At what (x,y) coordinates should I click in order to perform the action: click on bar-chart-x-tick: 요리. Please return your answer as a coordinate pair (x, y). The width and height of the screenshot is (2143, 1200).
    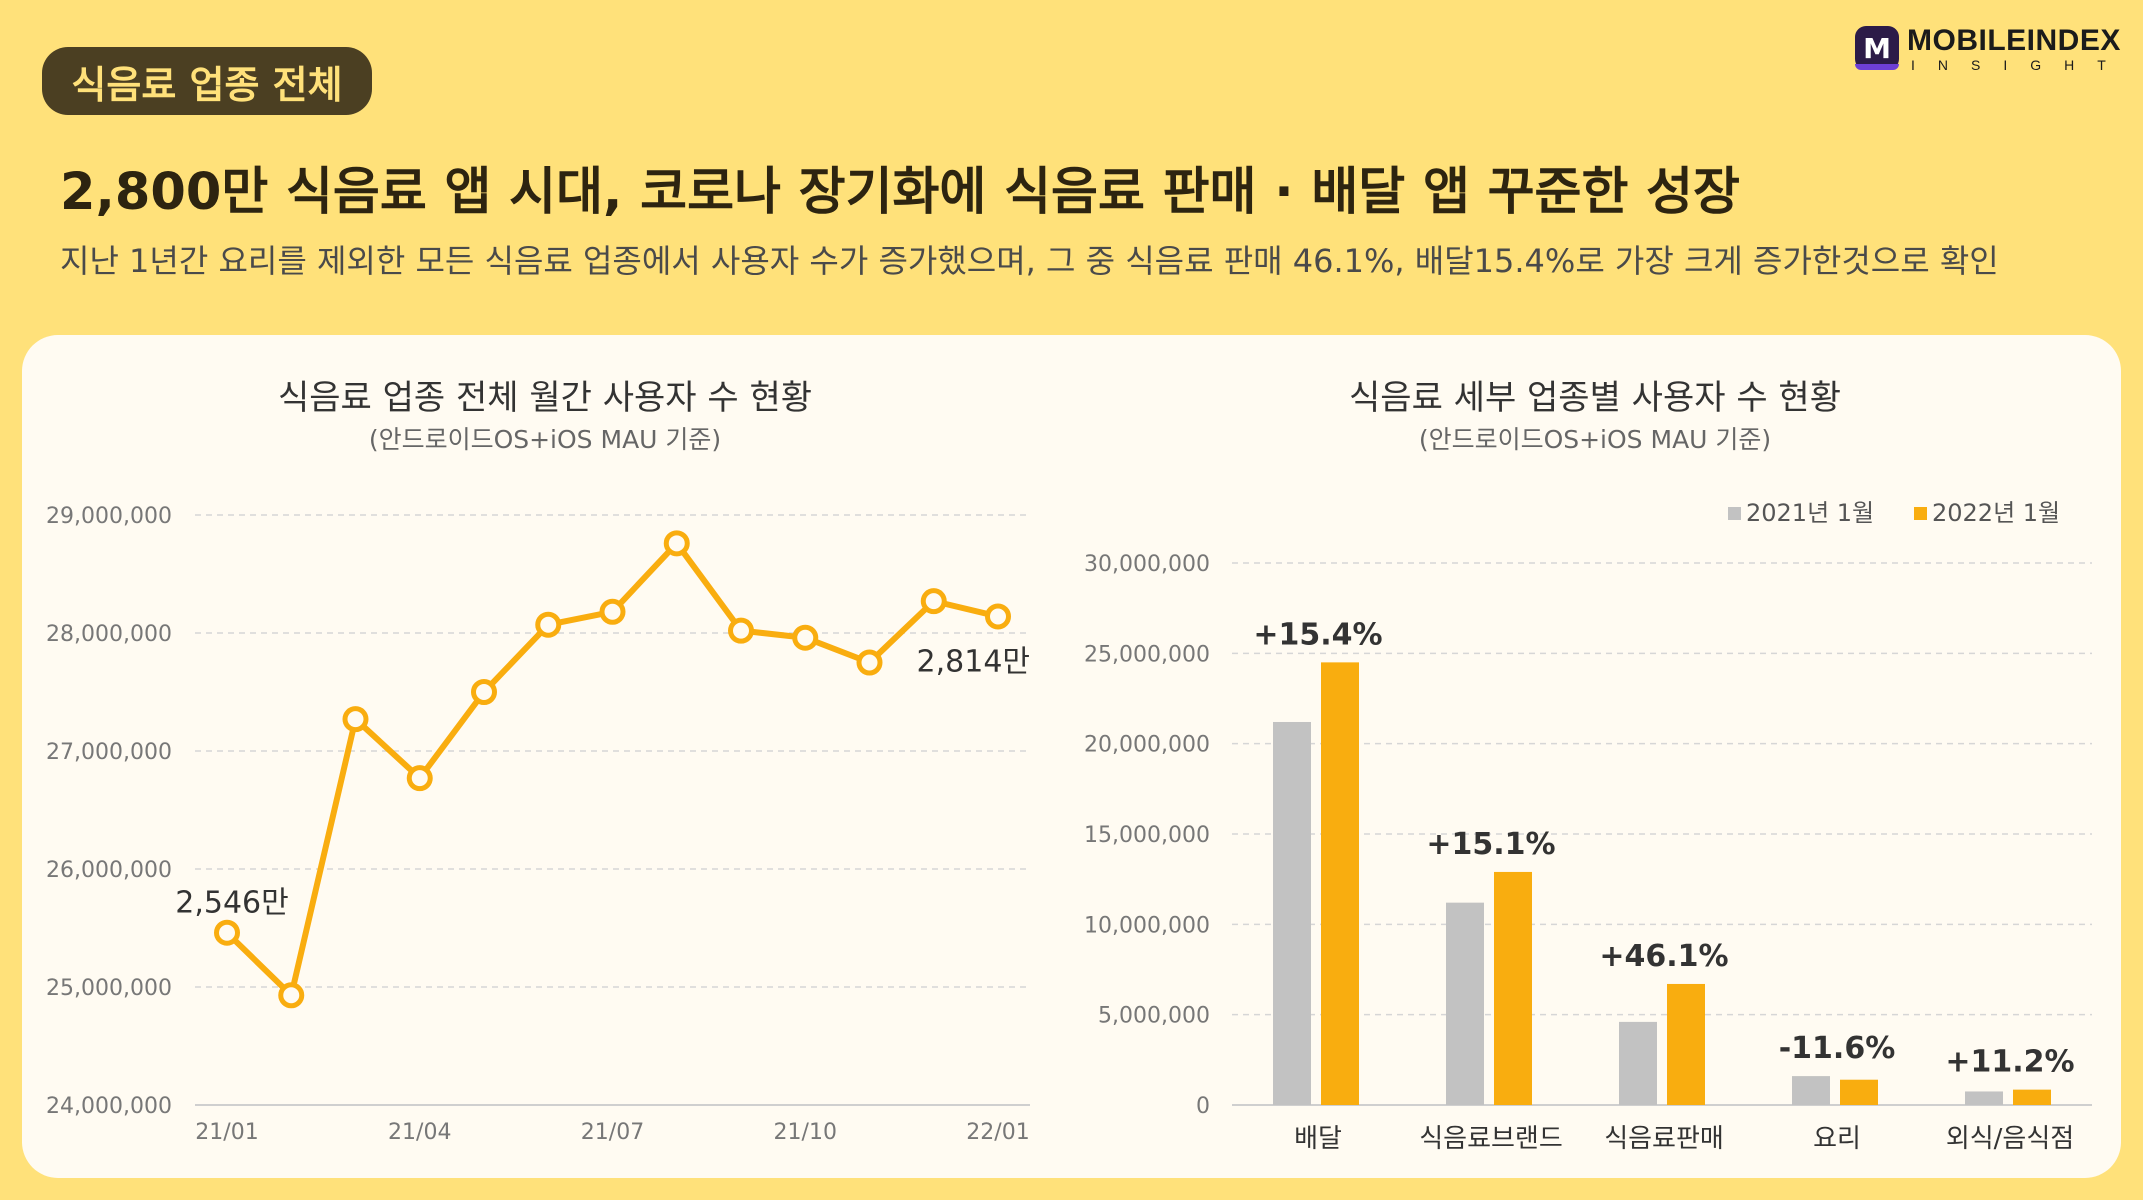
    Looking at the image, I should click on (1837, 1139).